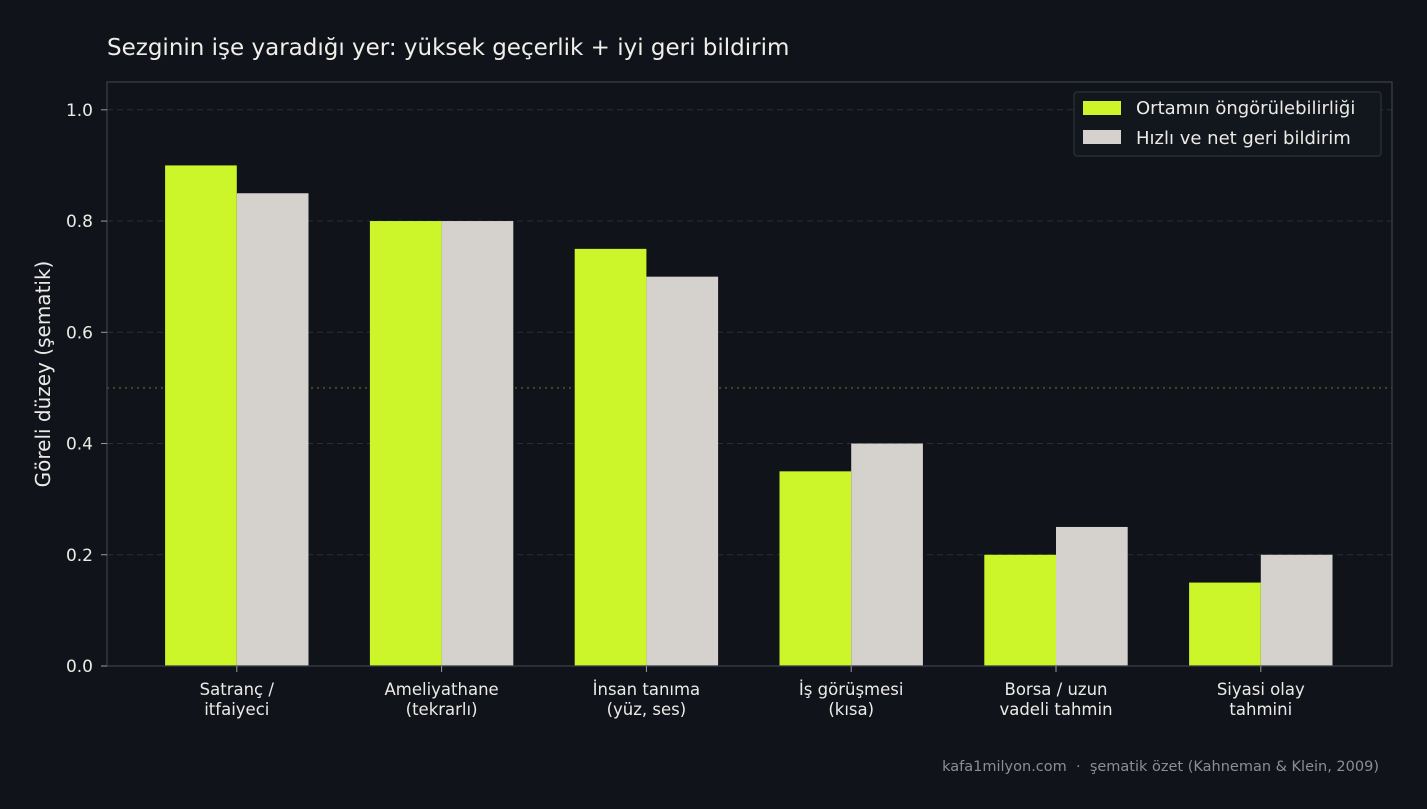 The height and width of the screenshot is (809, 1427). Describe the element at coordinates (86, 389) in the screenshot. I see `y-axis: 0.0 0.2 0.4 0.6 0.8 1.0` at that location.